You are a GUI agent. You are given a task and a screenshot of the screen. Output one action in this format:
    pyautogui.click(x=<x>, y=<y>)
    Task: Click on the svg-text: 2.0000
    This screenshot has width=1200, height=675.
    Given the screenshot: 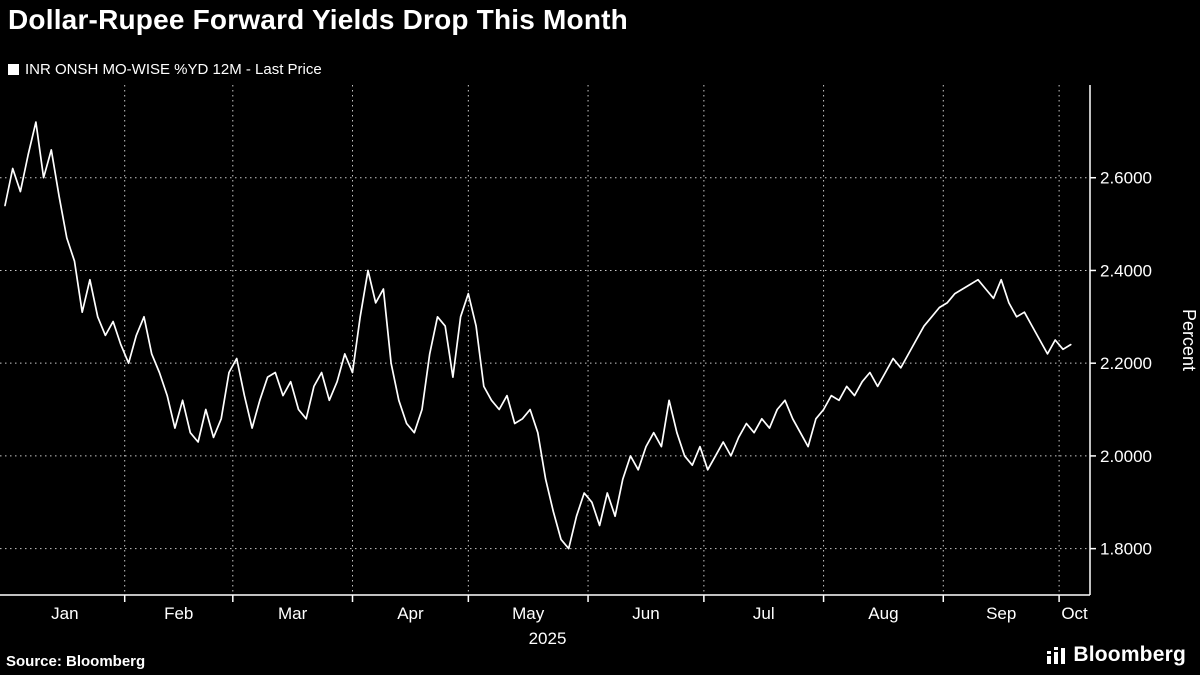 What is the action you would take?
    pyautogui.click(x=1126, y=456)
    